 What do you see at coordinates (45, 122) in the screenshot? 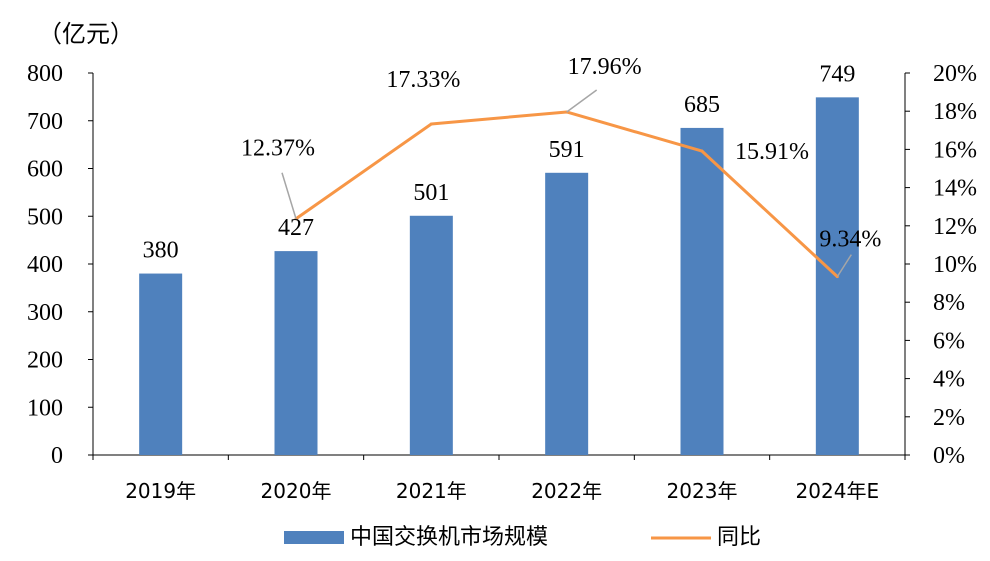
I see `y-left-tick-label: 700` at bounding box center [45, 122].